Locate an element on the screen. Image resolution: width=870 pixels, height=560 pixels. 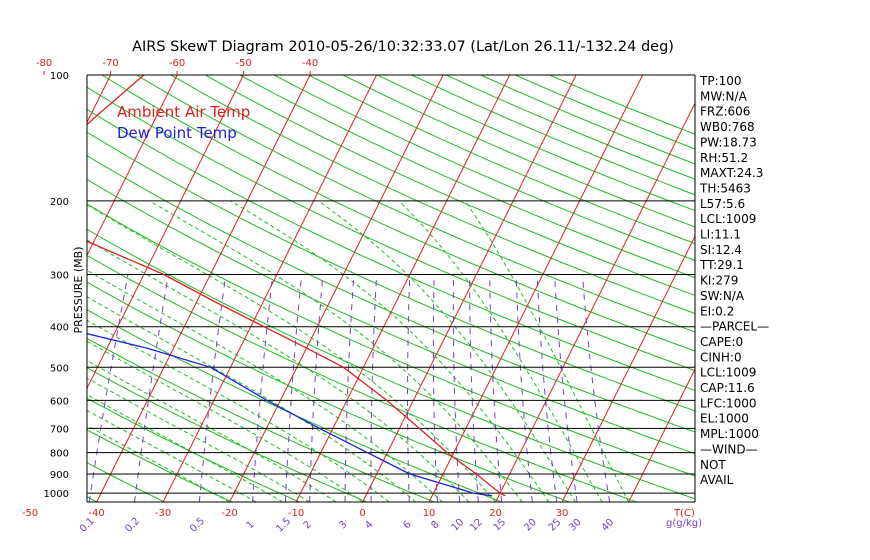
temp-unit-label: T(C) is located at coordinates (684, 513).